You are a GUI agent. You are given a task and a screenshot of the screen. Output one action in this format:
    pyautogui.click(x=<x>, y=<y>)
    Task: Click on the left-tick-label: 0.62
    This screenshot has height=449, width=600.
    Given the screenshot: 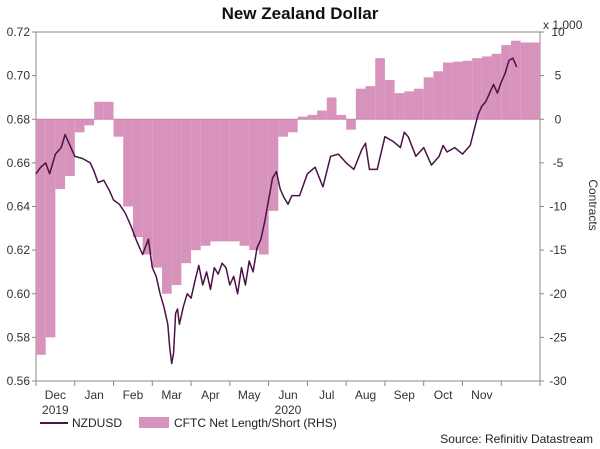 What is the action you would take?
    pyautogui.click(x=19, y=250)
    